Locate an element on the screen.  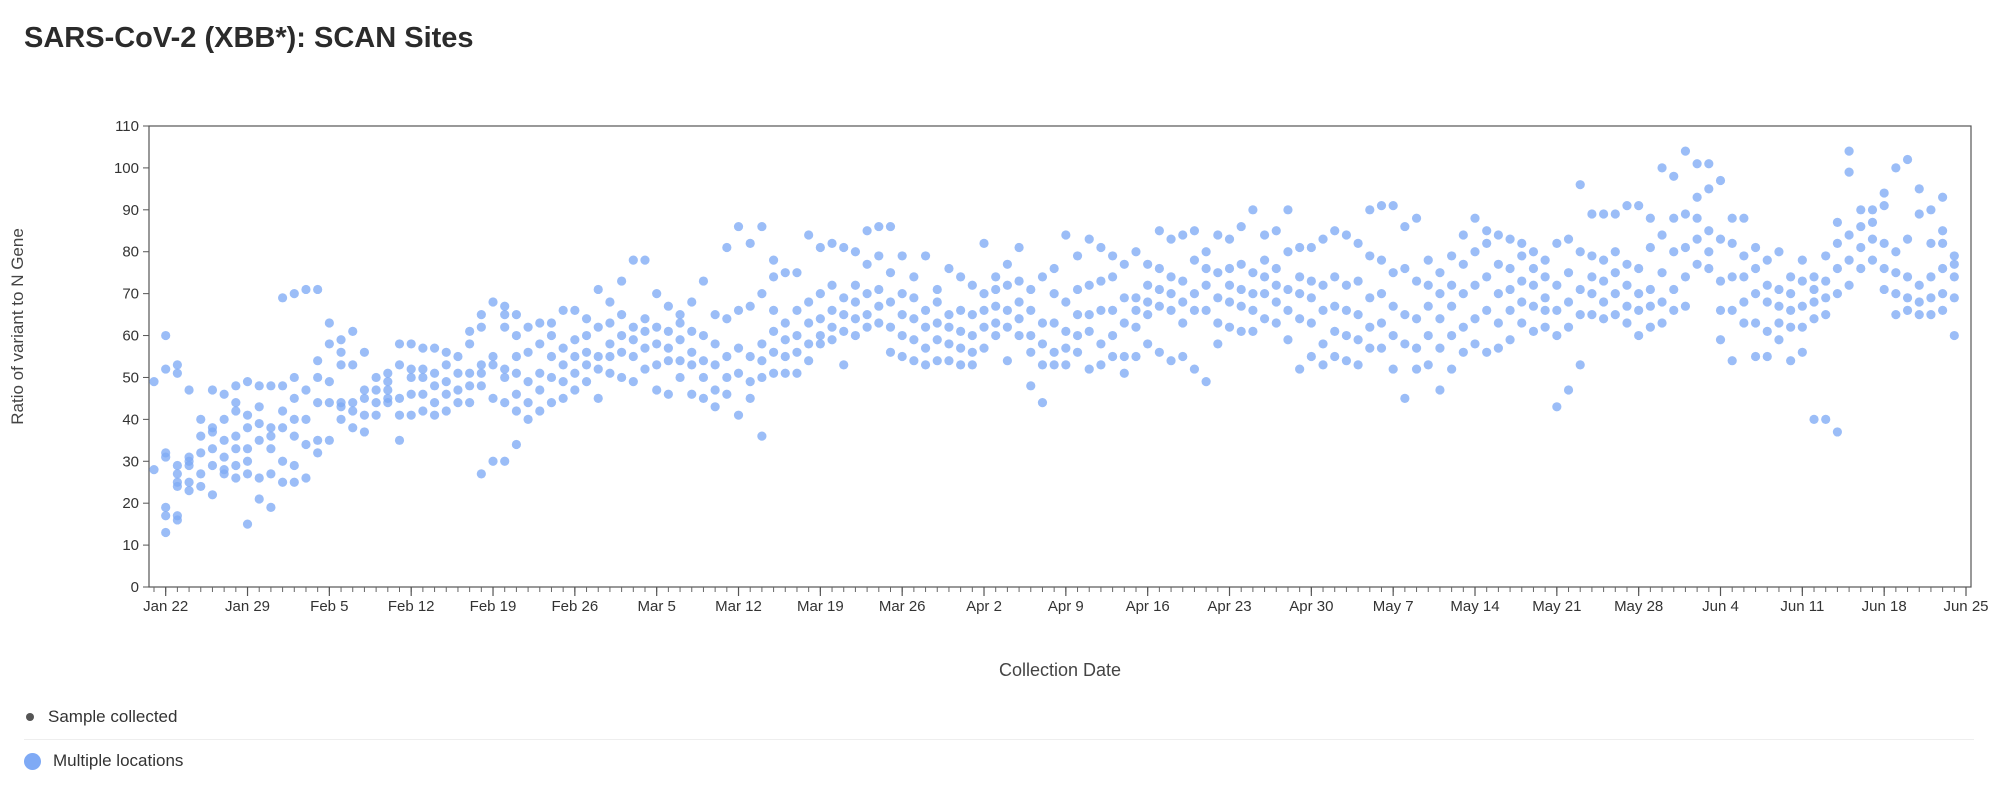
x-tick-label: Apr 2 is located at coordinates (984, 606).